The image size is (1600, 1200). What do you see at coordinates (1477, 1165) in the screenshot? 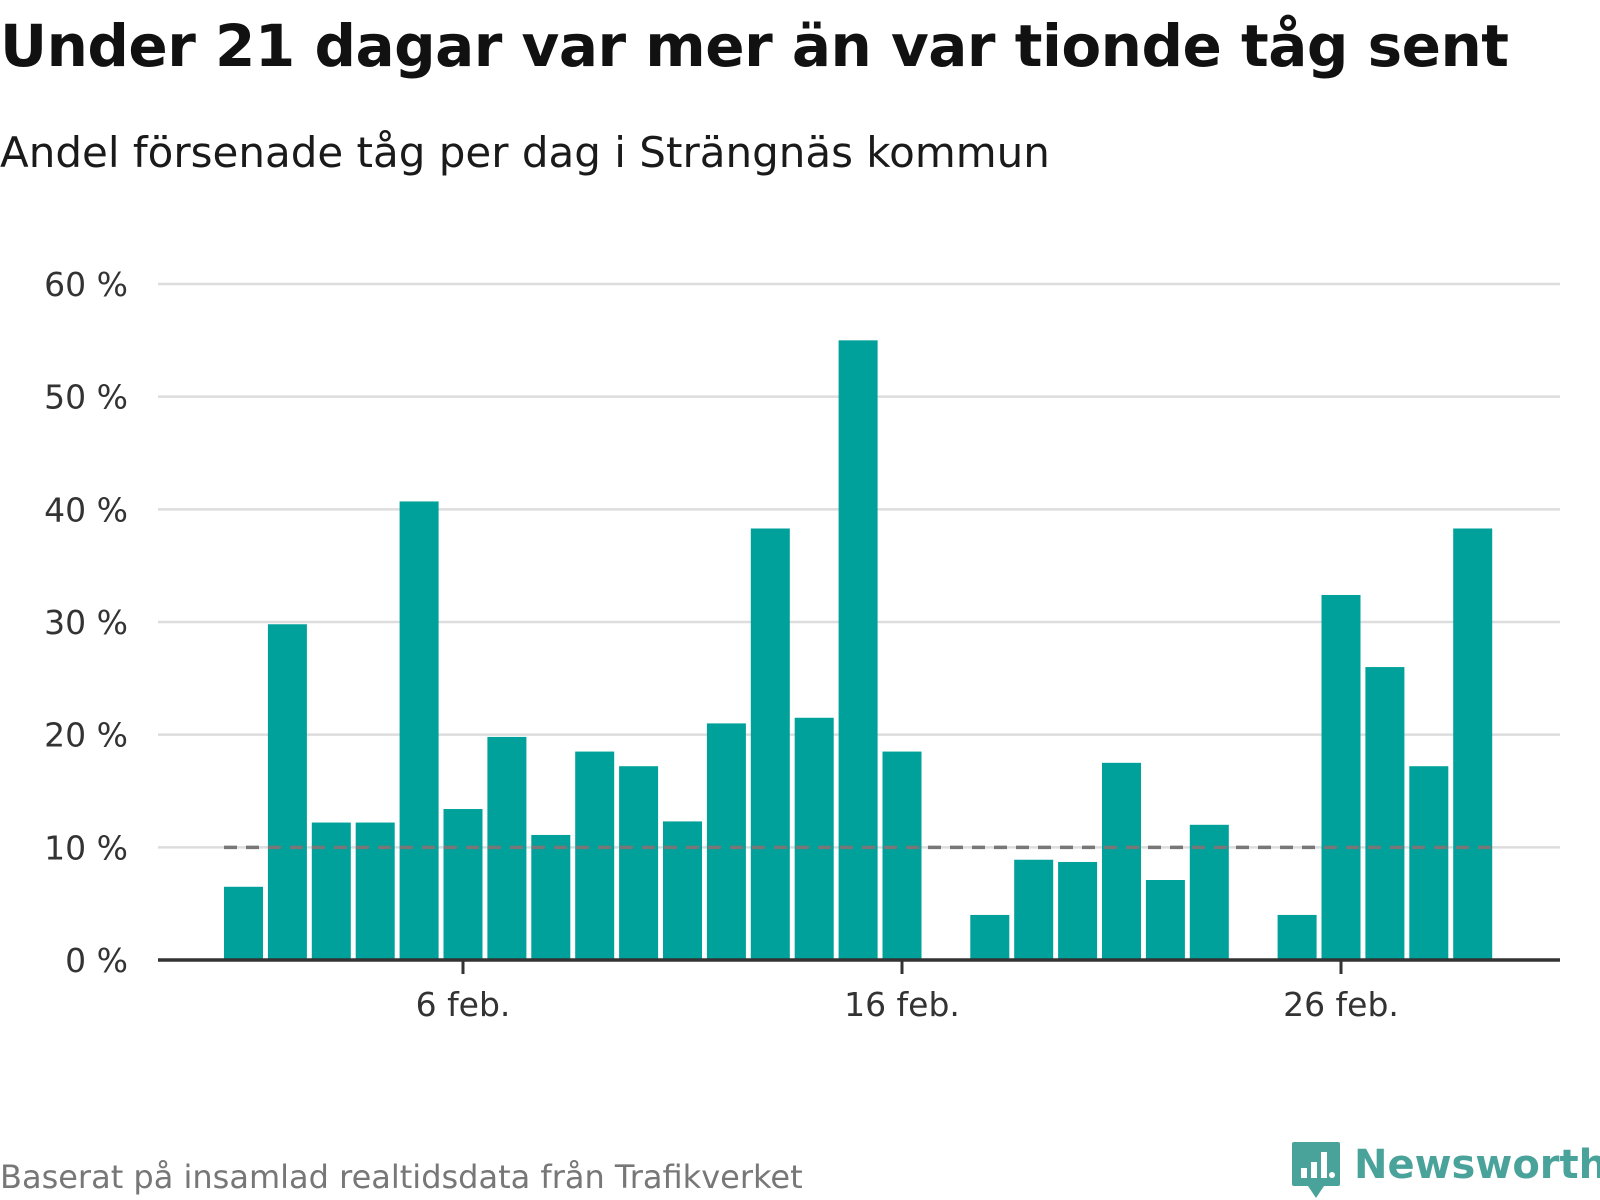
I see `brand-name: Newsworthy` at bounding box center [1477, 1165].